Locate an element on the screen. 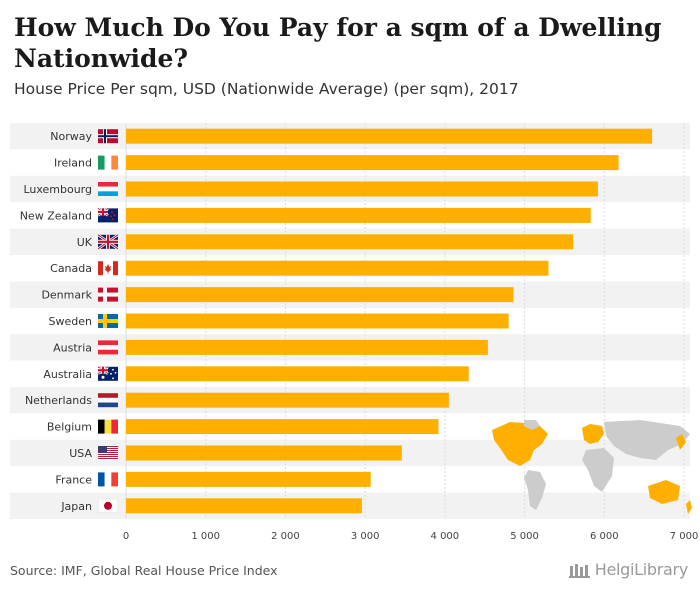  helgi-library-logo: HelgiLibrary is located at coordinates (628, 569).